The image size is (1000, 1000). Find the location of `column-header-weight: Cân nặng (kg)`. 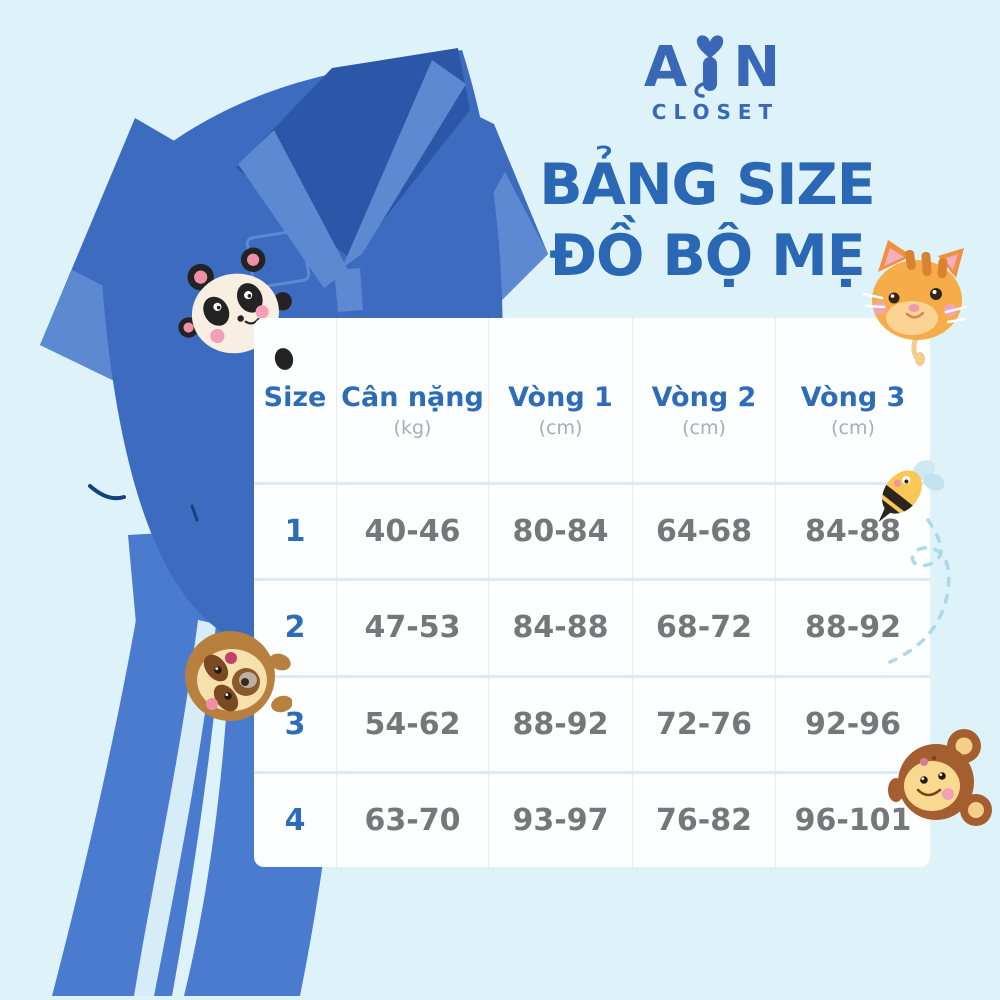

column-header-weight: Cân nặng (kg) is located at coordinates (412, 400).